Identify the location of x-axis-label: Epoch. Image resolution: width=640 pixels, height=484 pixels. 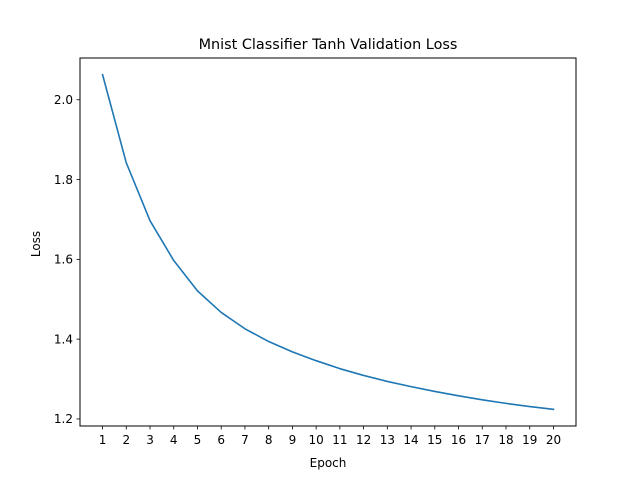
(328, 463).